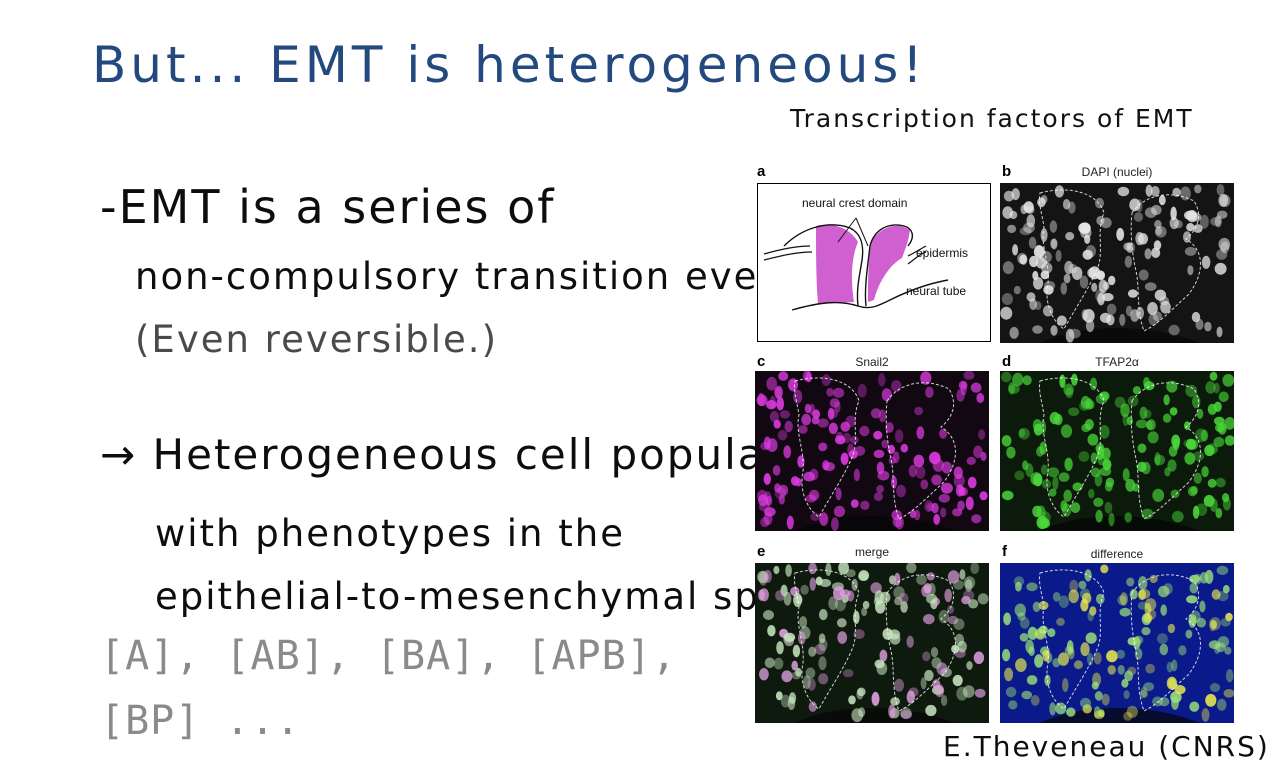  I want to click on micrograph-difference, so click(1117, 643).